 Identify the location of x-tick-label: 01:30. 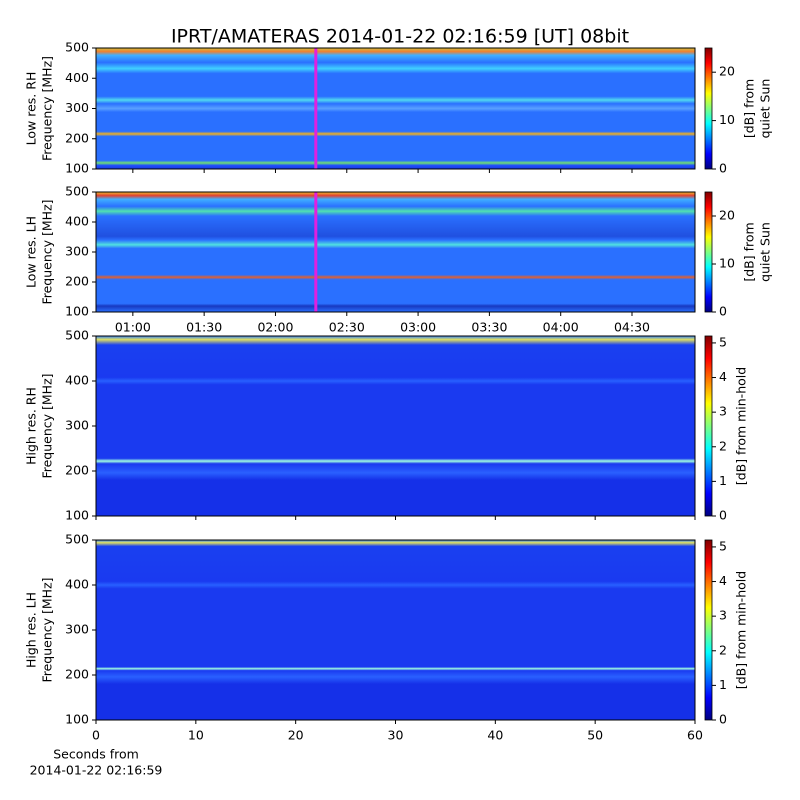
(204, 327).